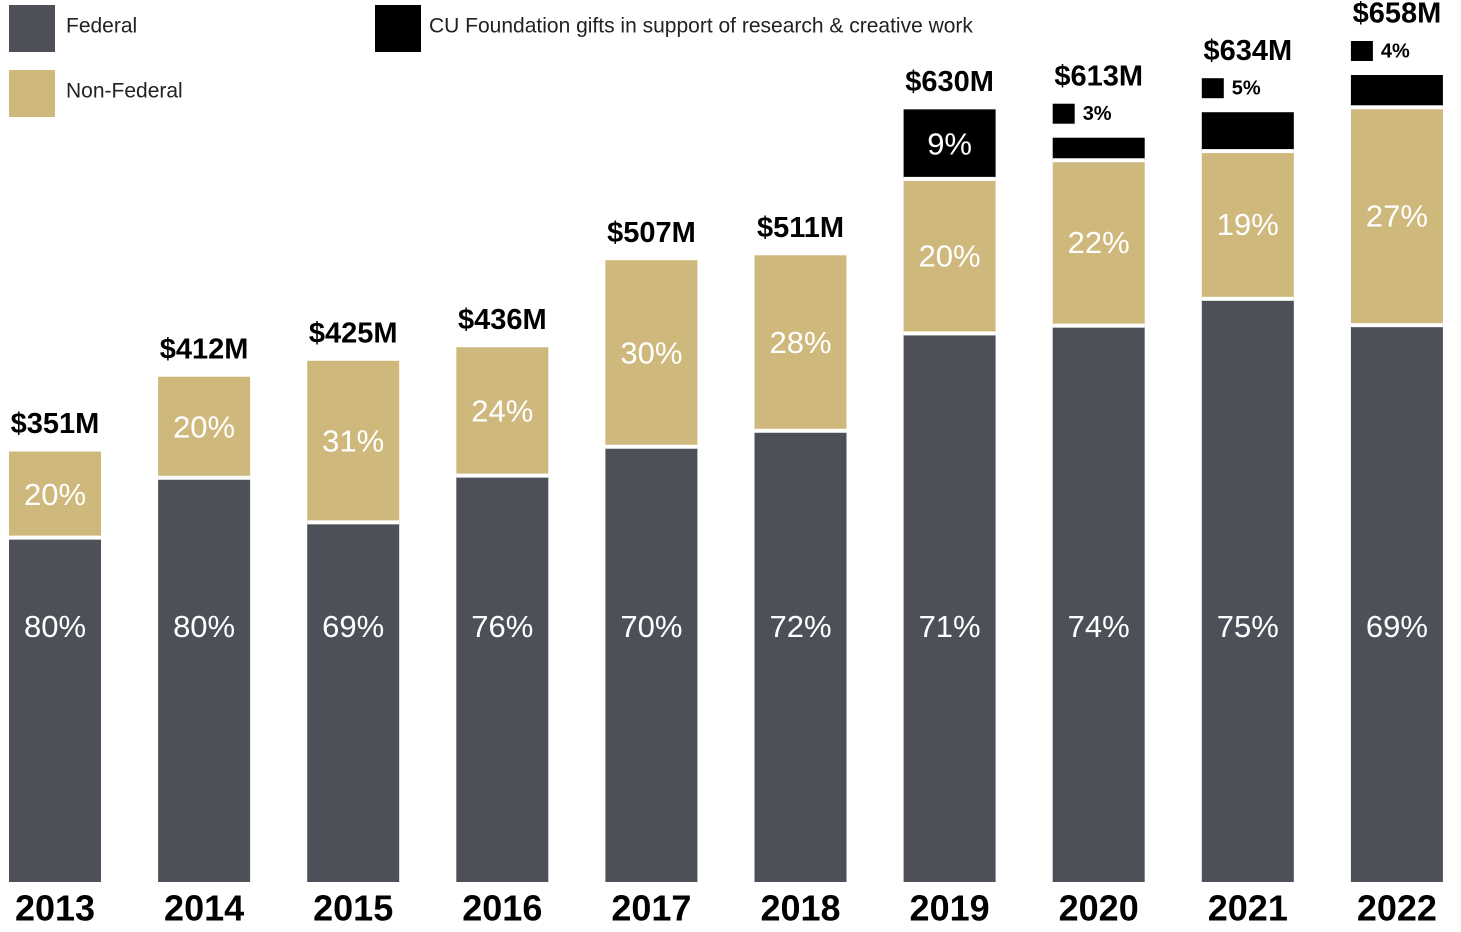 This screenshot has width=1461, height=932. Describe the element at coordinates (651, 233) in the screenshot. I see `total-label: $507M` at that location.